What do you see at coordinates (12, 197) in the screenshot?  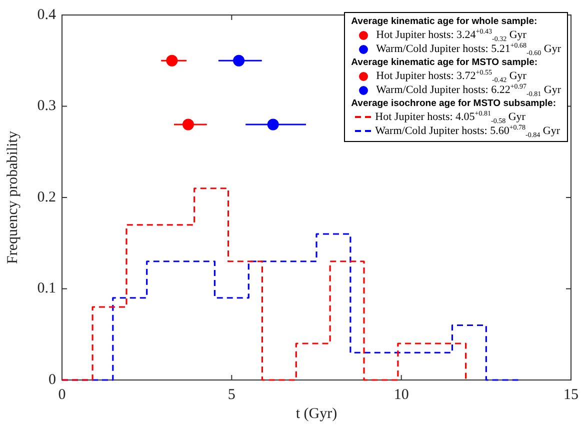 I see `y-axis-title: Frequency probability` at bounding box center [12, 197].